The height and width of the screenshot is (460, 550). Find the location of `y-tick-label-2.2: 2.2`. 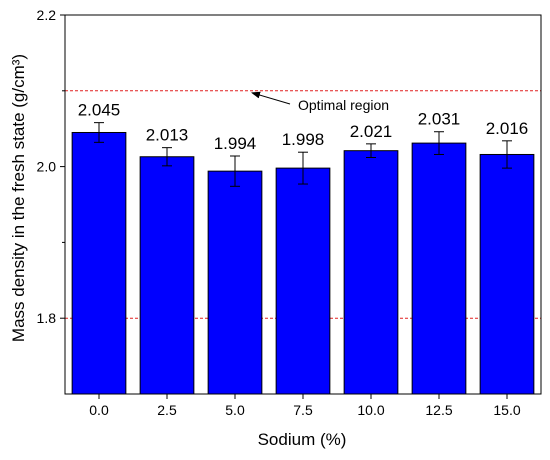

y-tick-label-2.2: 2.2 is located at coordinates (47, 15).